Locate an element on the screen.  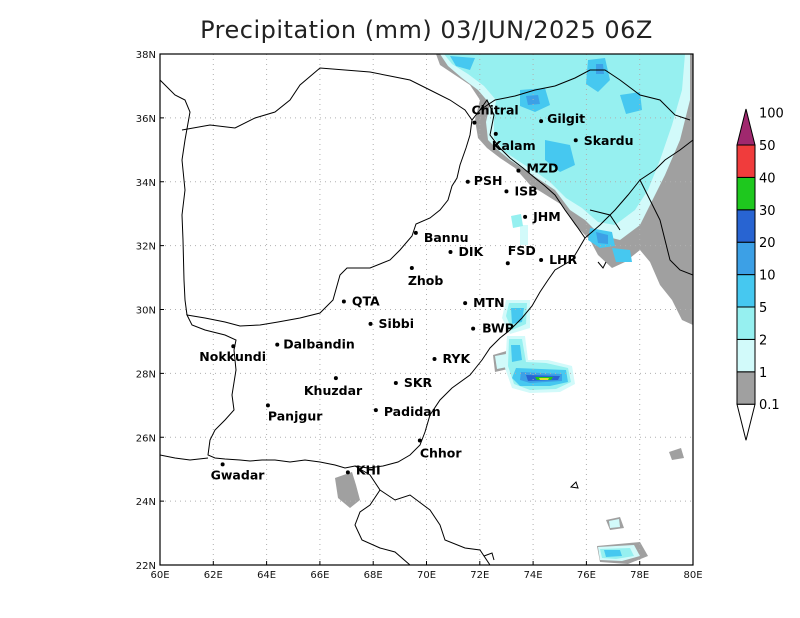
city-label: LHR is located at coordinates (563, 259).